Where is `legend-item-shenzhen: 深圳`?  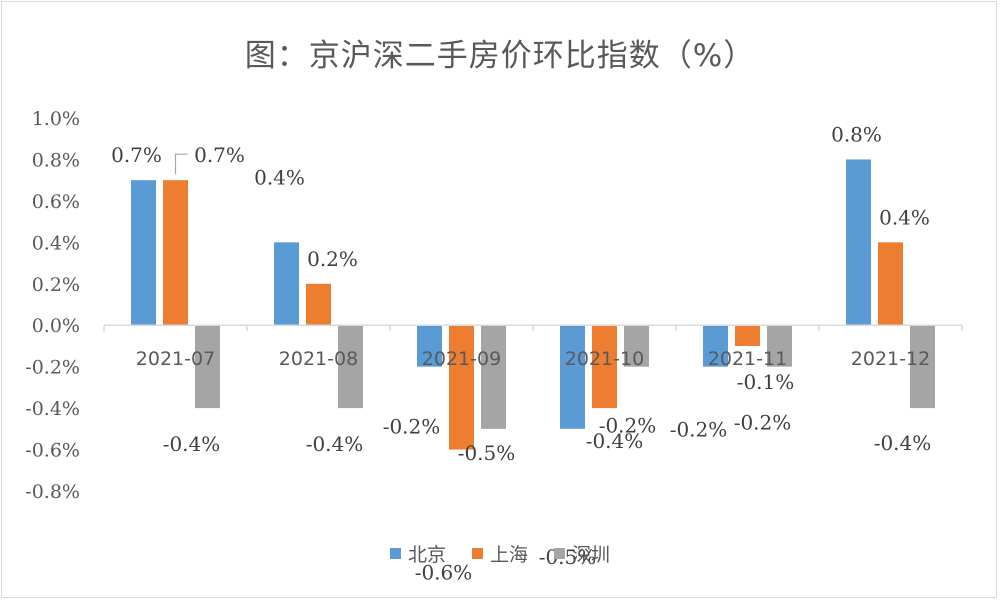
legend-item-shenzhen: 深圳 is located at coordinates (582, 553).